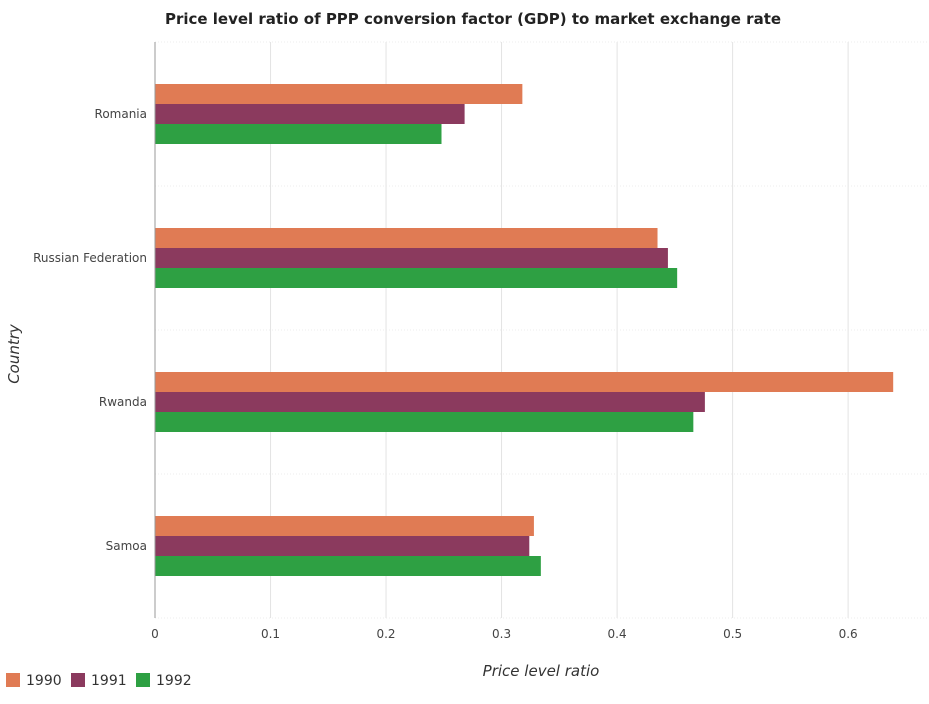 The width and height of the screenshot is (929, 704). Describe the element at coordinates (430, 402) in the screenshot. I see `bar-rwanda-1991` at that location.